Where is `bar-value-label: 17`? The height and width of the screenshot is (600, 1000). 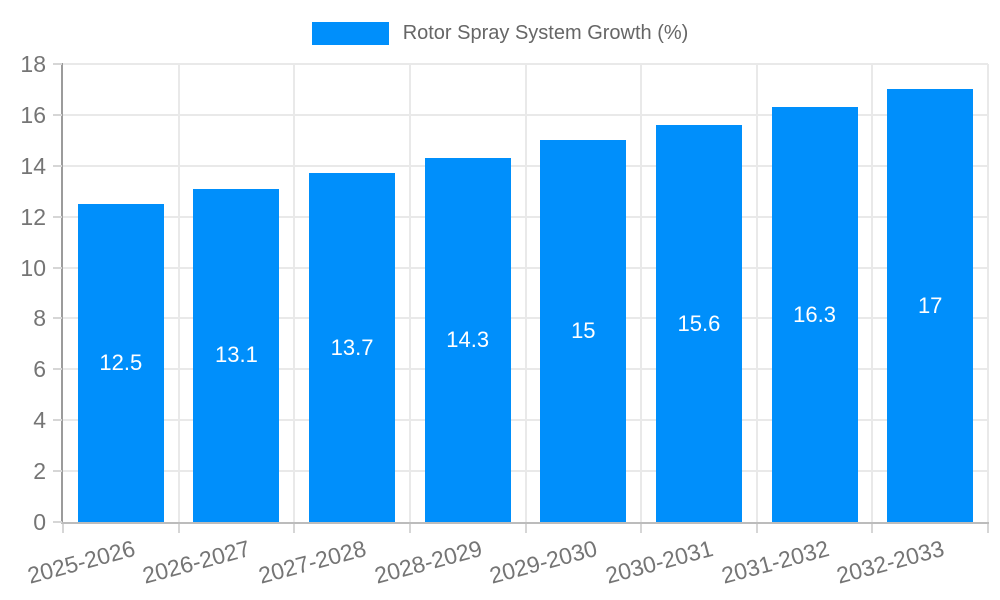
bar-value-label: 17 is located at coordinates (930, 305).